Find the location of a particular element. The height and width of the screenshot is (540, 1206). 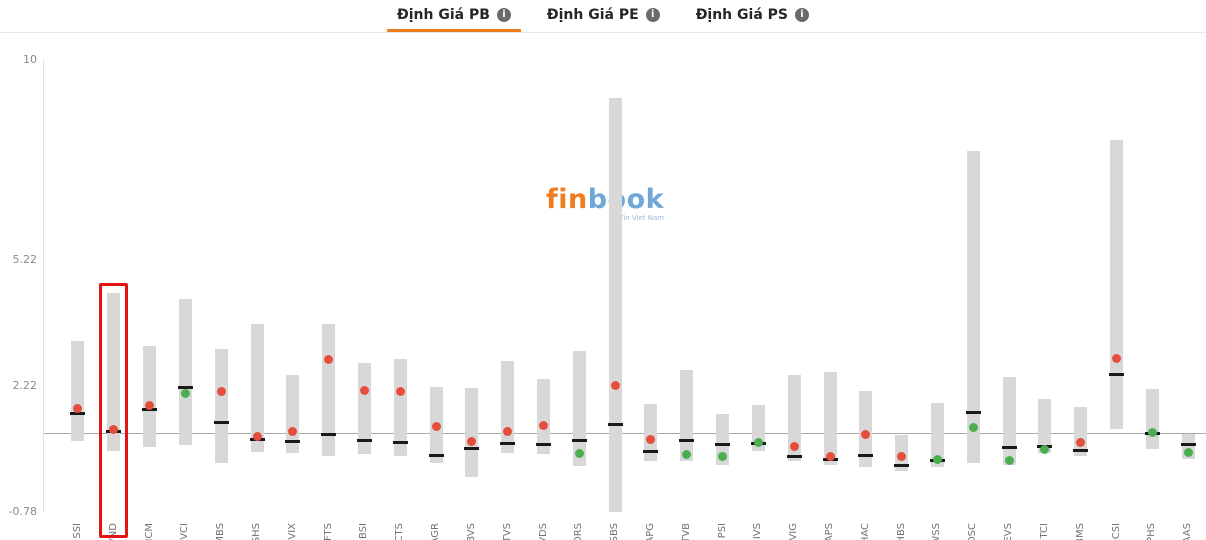

y-axis-tick-label: 10 is located at coordinates (30, 59).